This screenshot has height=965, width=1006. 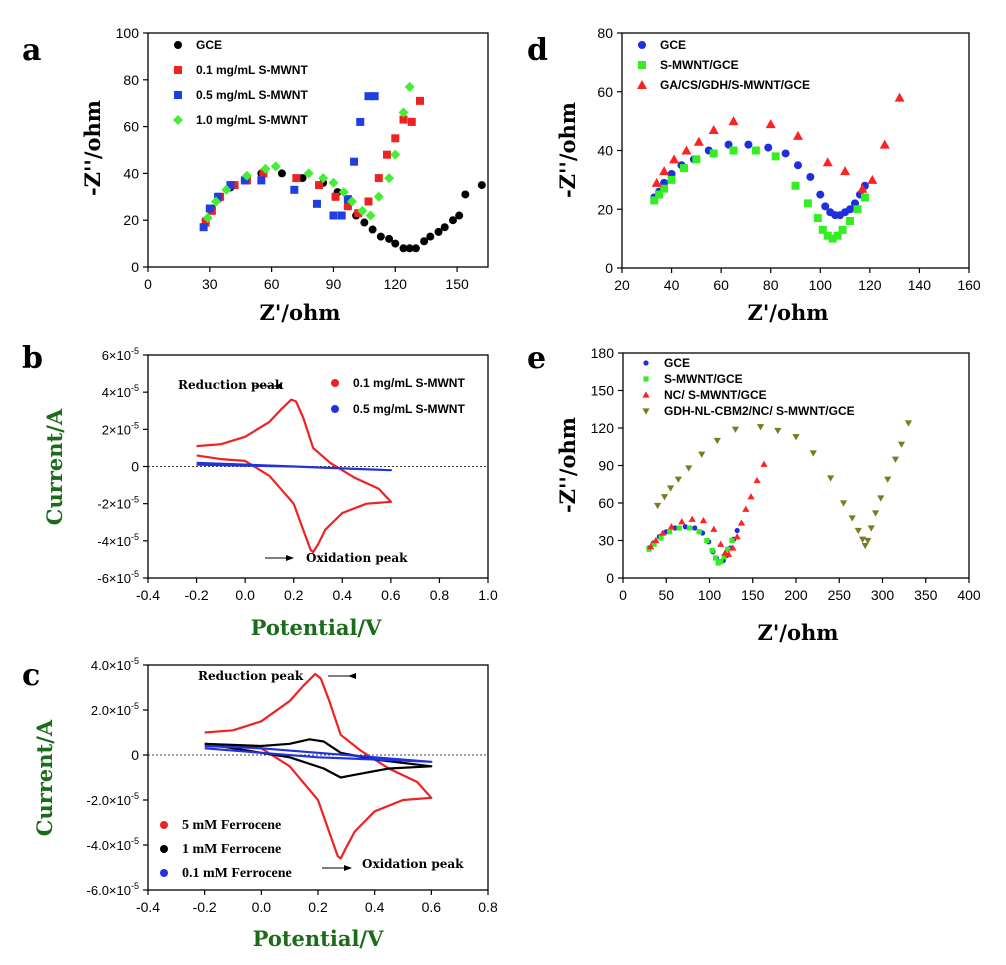 I want to click on oxidation-peak-label: Oxidation peak, so click(x=357, y=558).